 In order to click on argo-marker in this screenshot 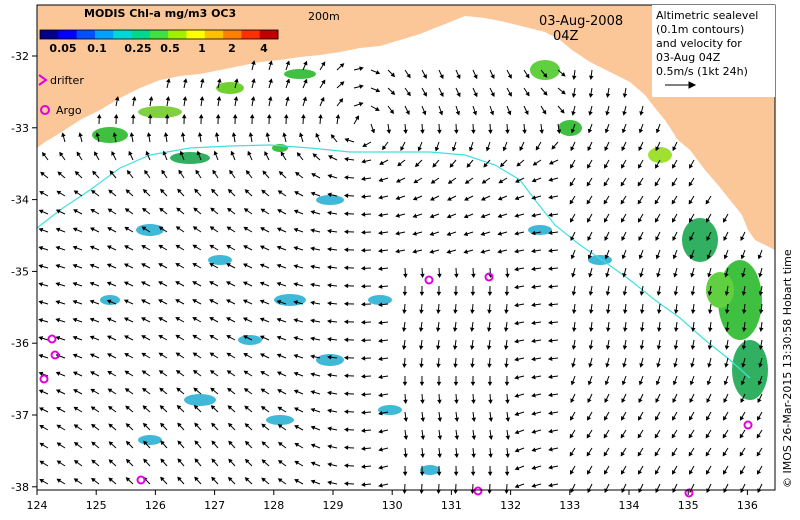, I will do `click(489, 277)`.